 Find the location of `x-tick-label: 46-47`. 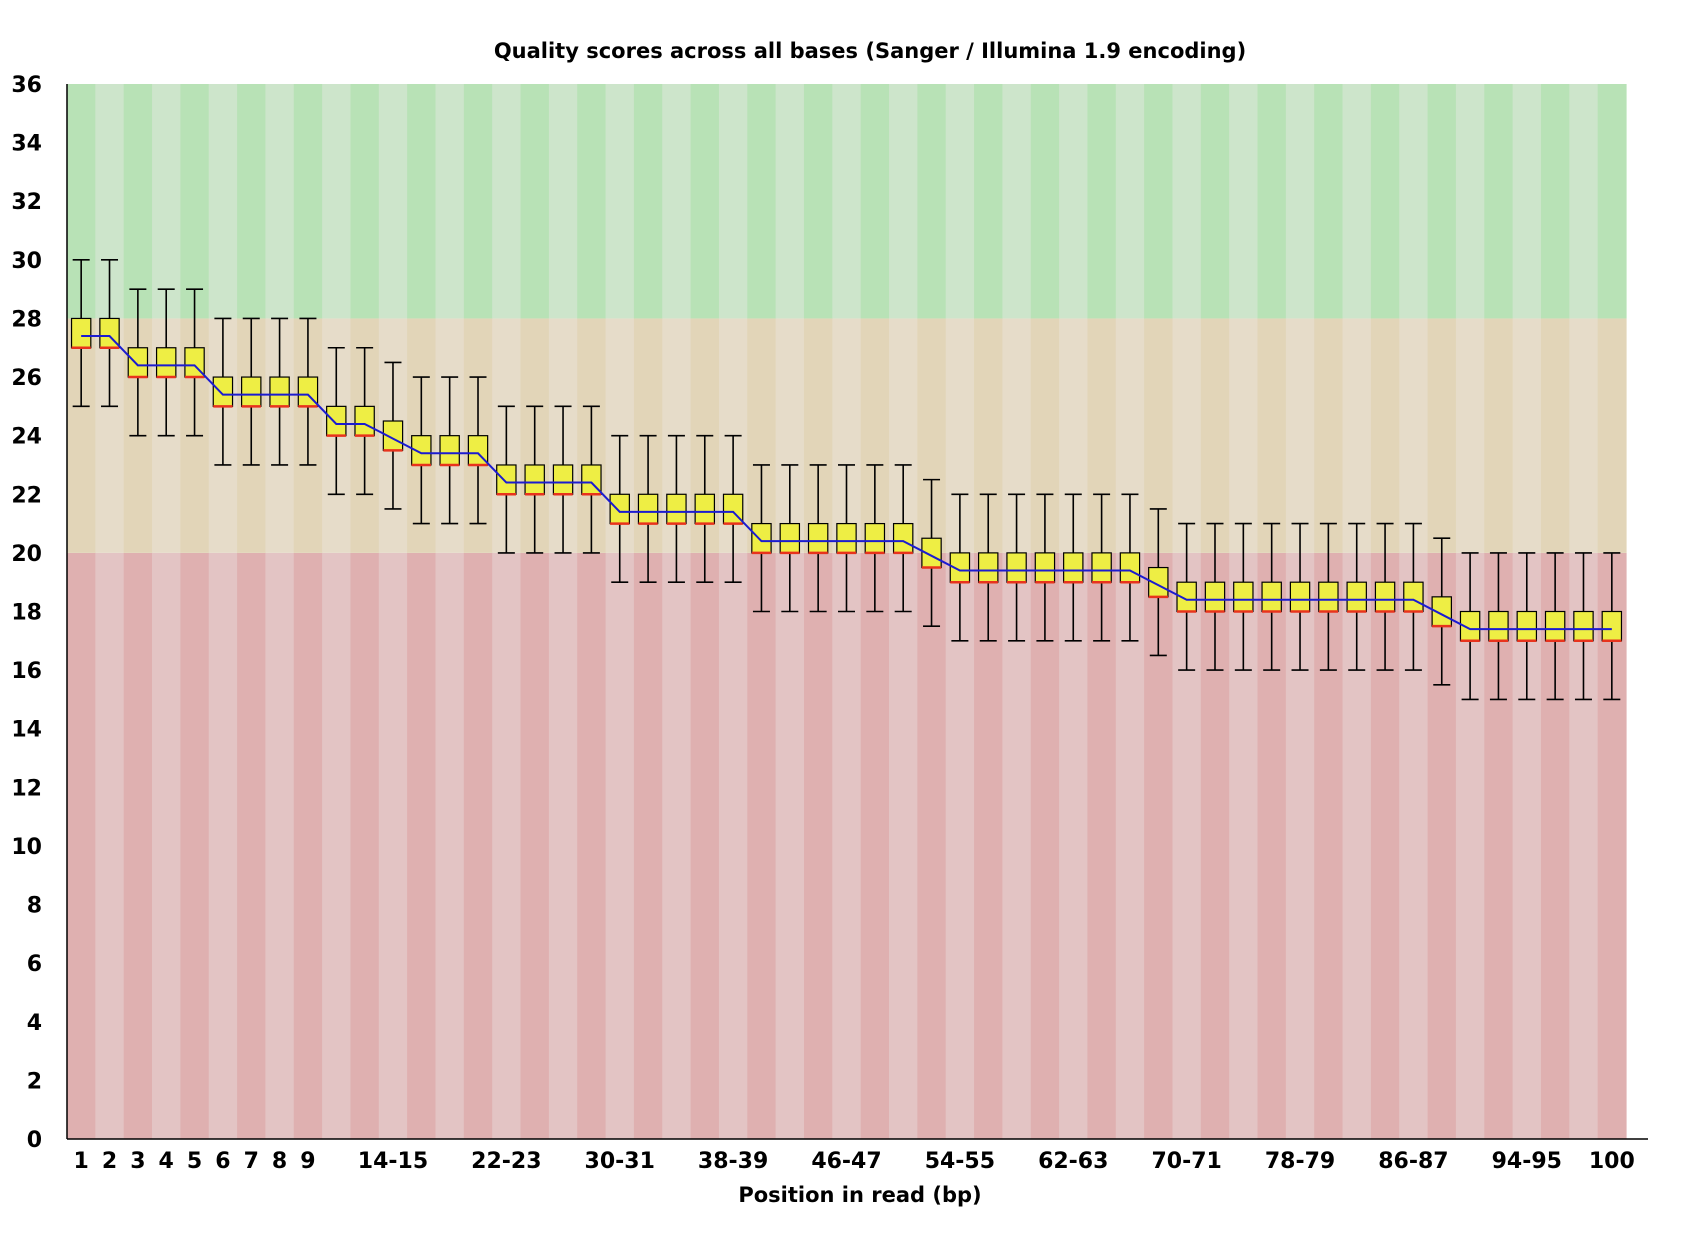

x-tick-label: 46-47 is located at coordinates (846, 1161).